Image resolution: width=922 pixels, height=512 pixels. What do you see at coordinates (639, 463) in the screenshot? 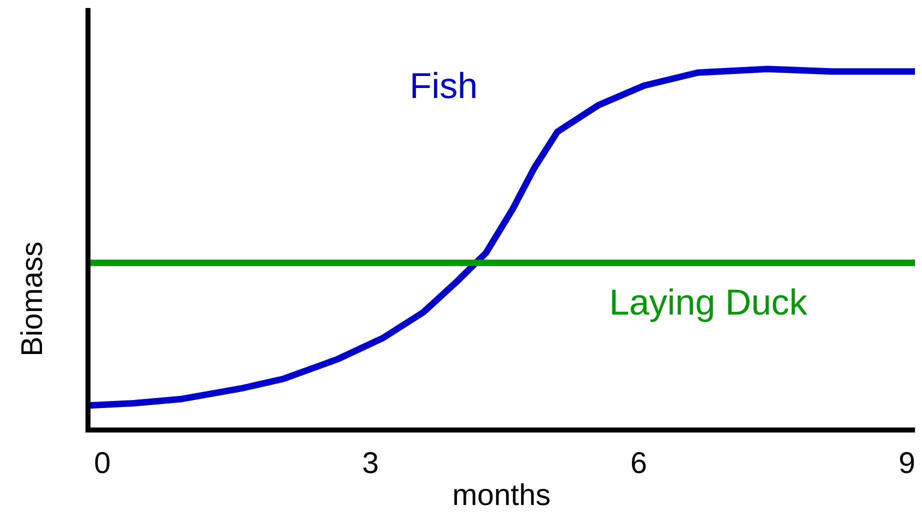
I see `x-tick-label: 6` at bounding box center [639, 463].